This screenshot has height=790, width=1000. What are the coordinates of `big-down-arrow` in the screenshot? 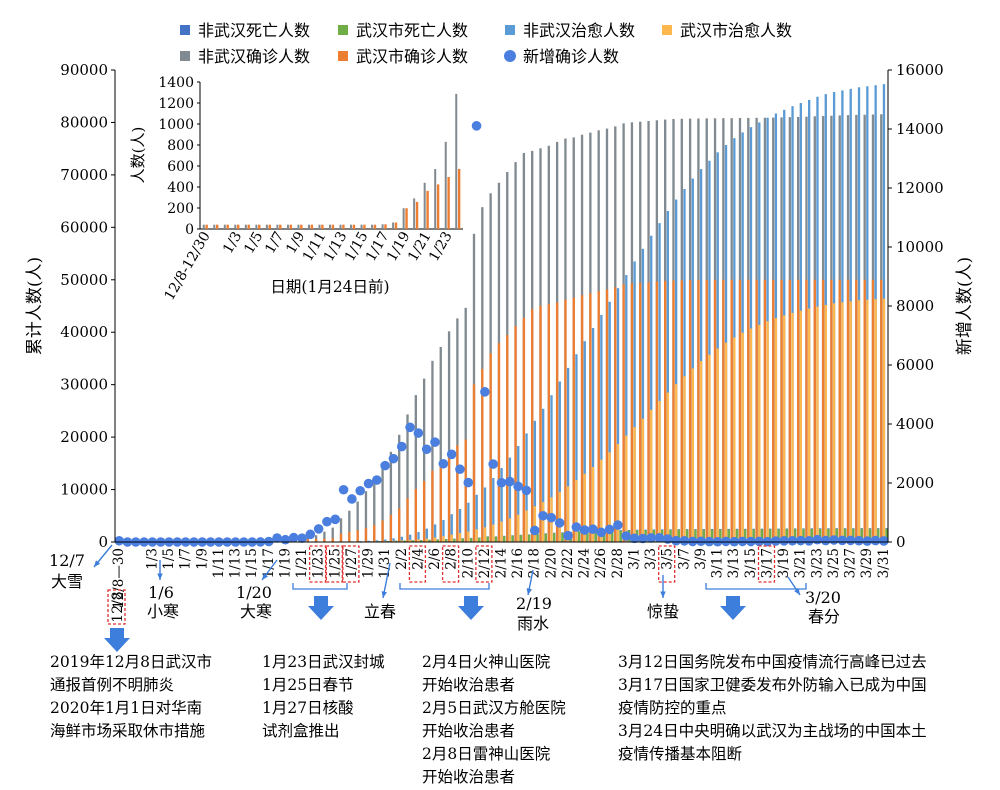 It's located at (117, 640).